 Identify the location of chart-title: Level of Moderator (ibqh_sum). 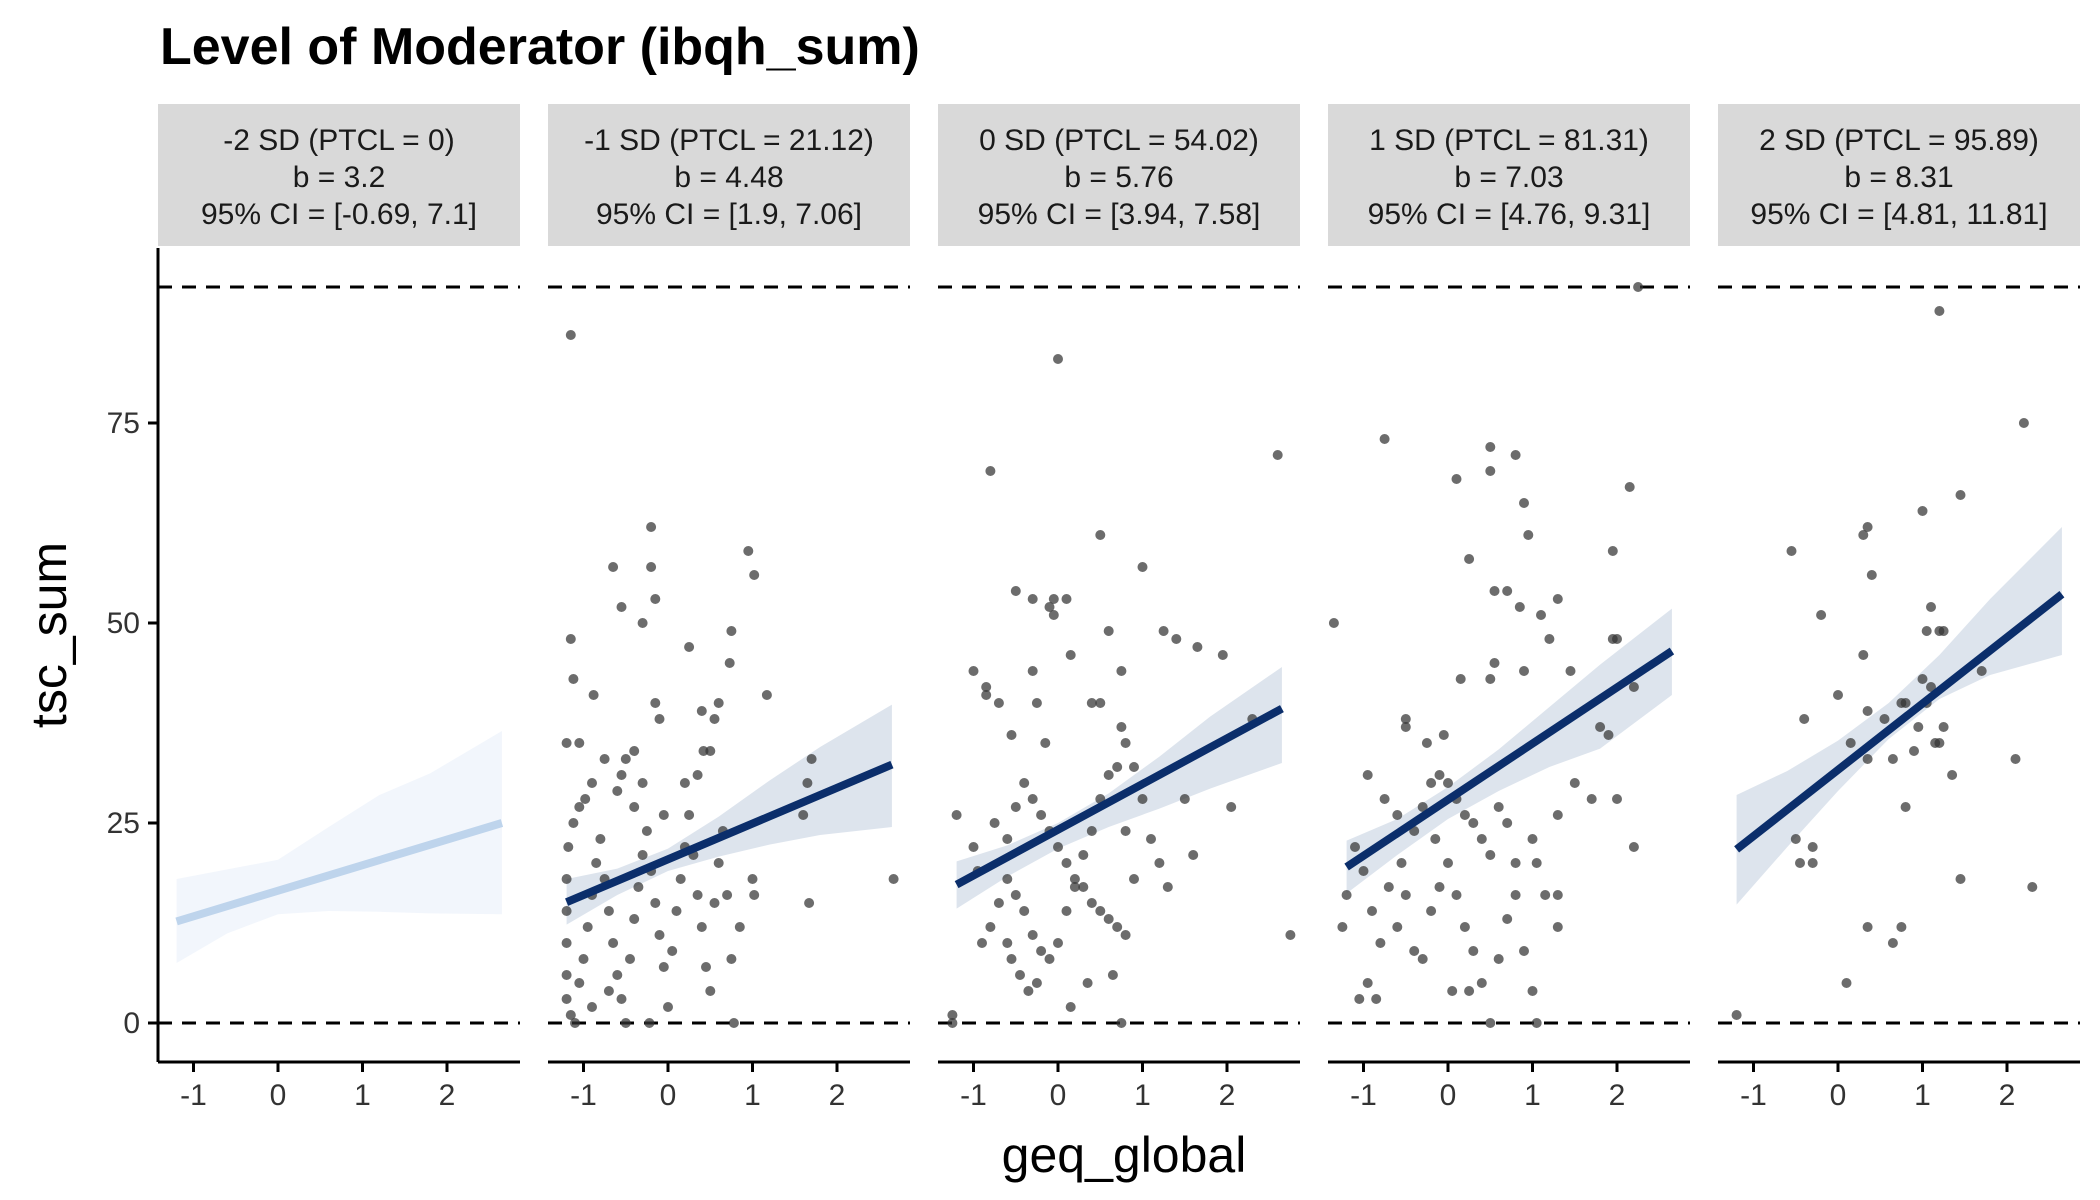
(540, 47).